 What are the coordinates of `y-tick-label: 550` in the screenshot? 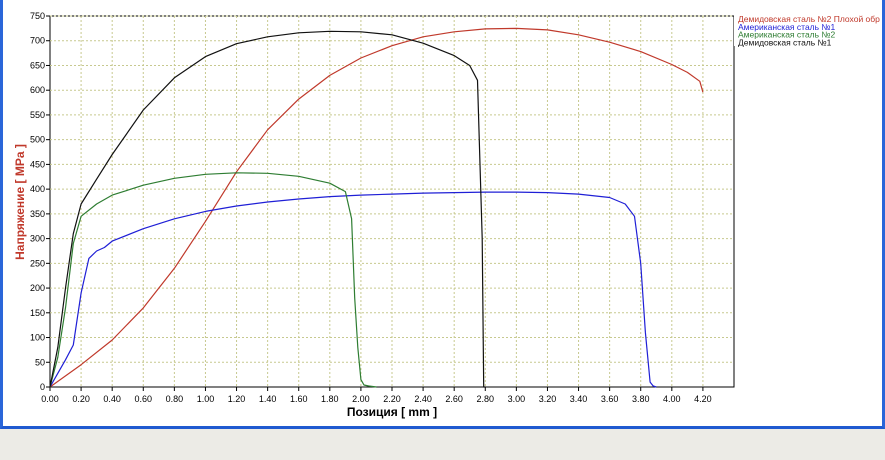 It's located at (37, 115).